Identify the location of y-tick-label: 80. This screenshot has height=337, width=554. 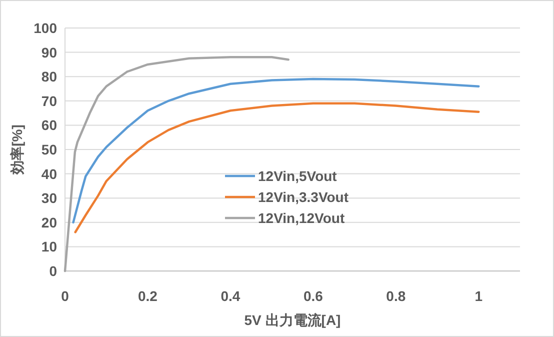
(49, 76).